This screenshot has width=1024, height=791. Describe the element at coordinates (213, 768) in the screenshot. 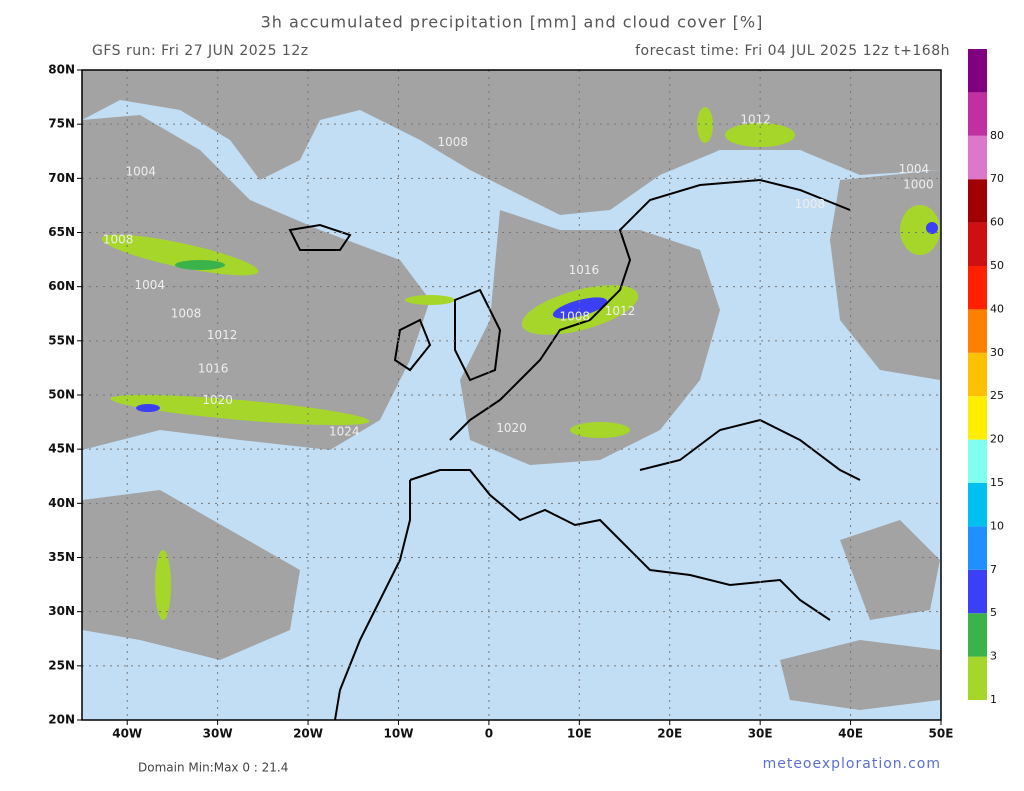

I see `domain-minmax: Domain Min:Max 0 : 21.4` at that location.